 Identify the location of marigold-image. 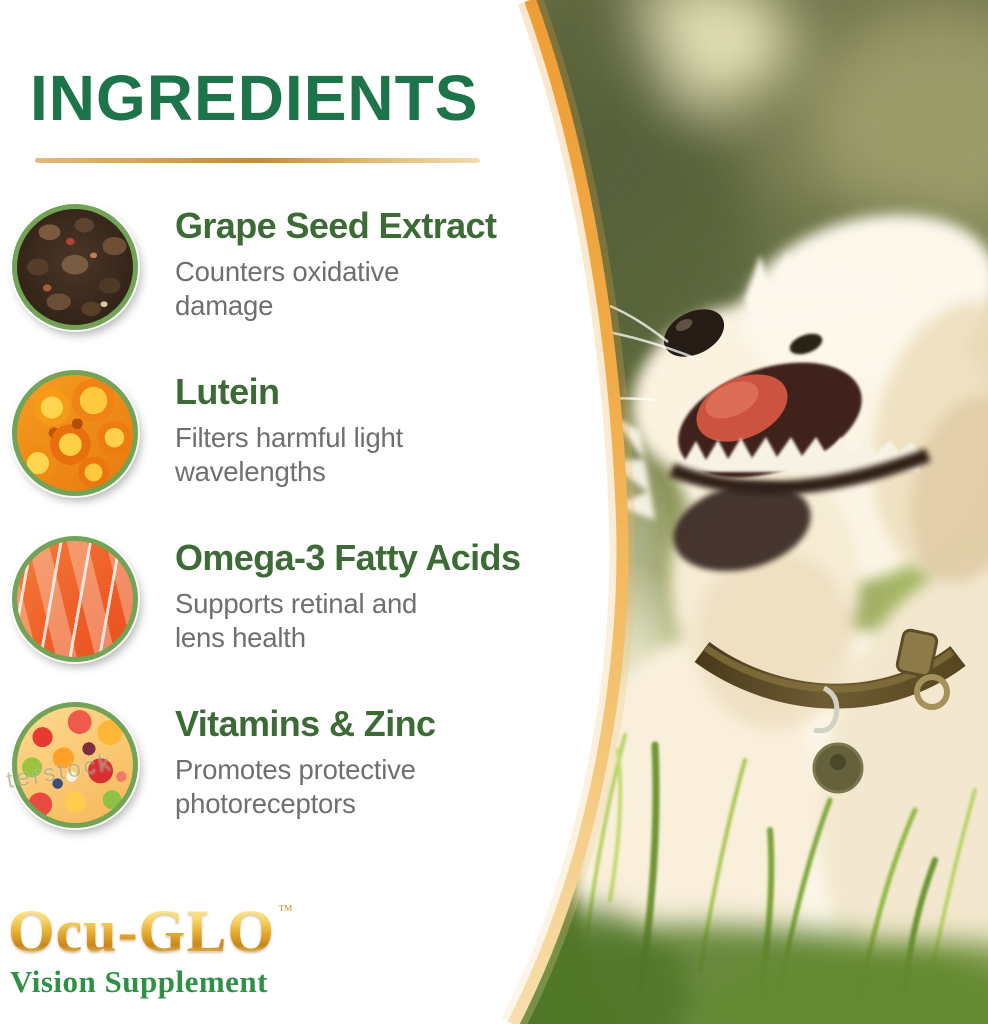
(75, 433).